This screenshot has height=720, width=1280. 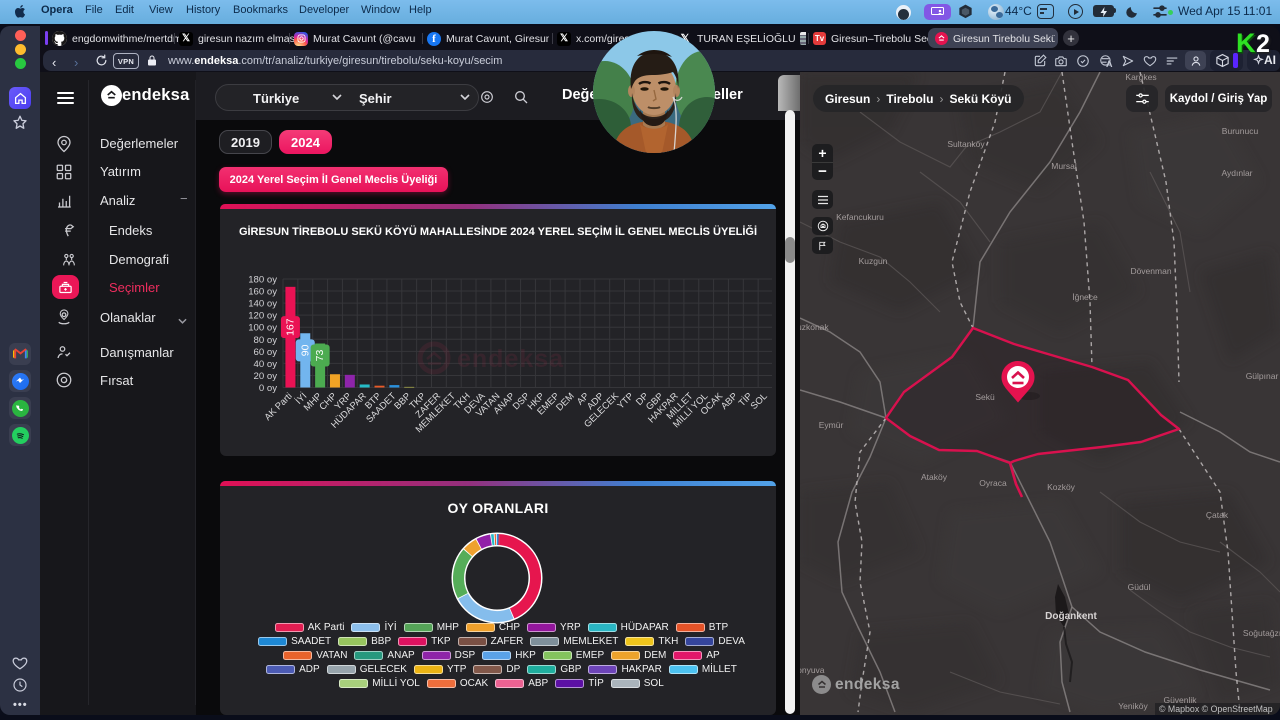 What do you see at coordinates (320, 356) in the screenshot?
I see `svg-text: 73` at bounding box center [320, 356].